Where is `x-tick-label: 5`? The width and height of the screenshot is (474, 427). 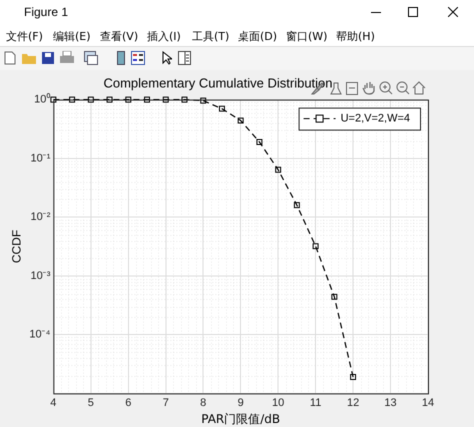
x-tick-label: 5 is located at coordinates (91, 403).